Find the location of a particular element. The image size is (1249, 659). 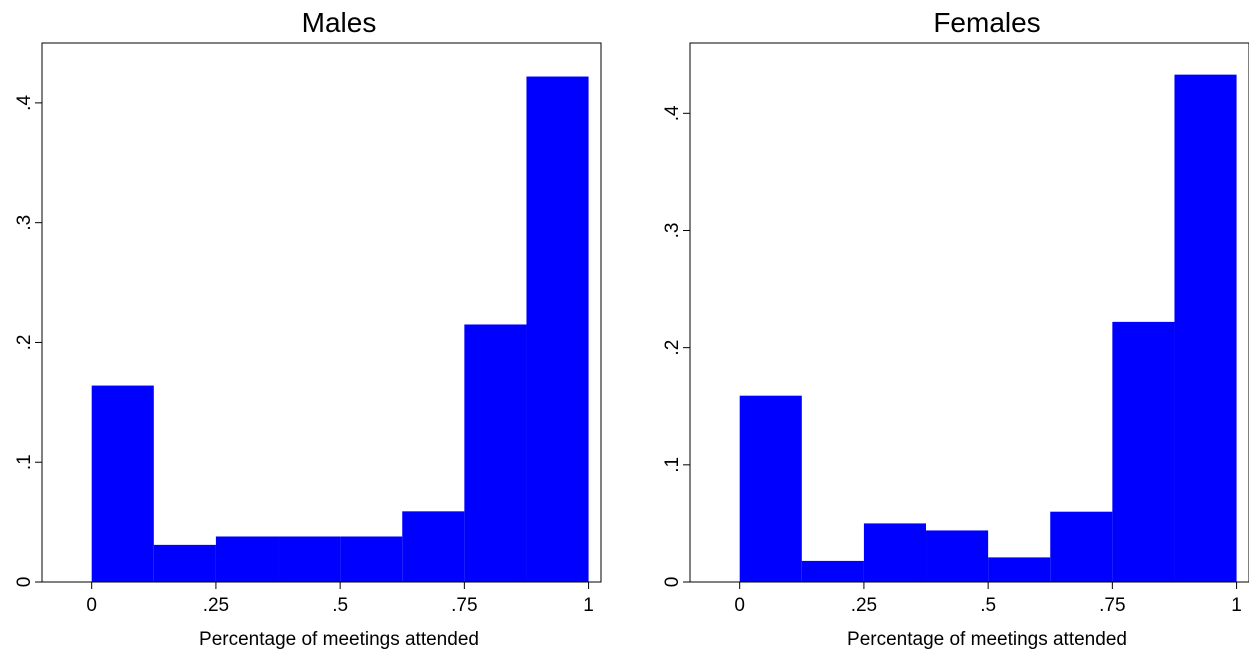

chart-title: Females is located at coordinates (986, 22).